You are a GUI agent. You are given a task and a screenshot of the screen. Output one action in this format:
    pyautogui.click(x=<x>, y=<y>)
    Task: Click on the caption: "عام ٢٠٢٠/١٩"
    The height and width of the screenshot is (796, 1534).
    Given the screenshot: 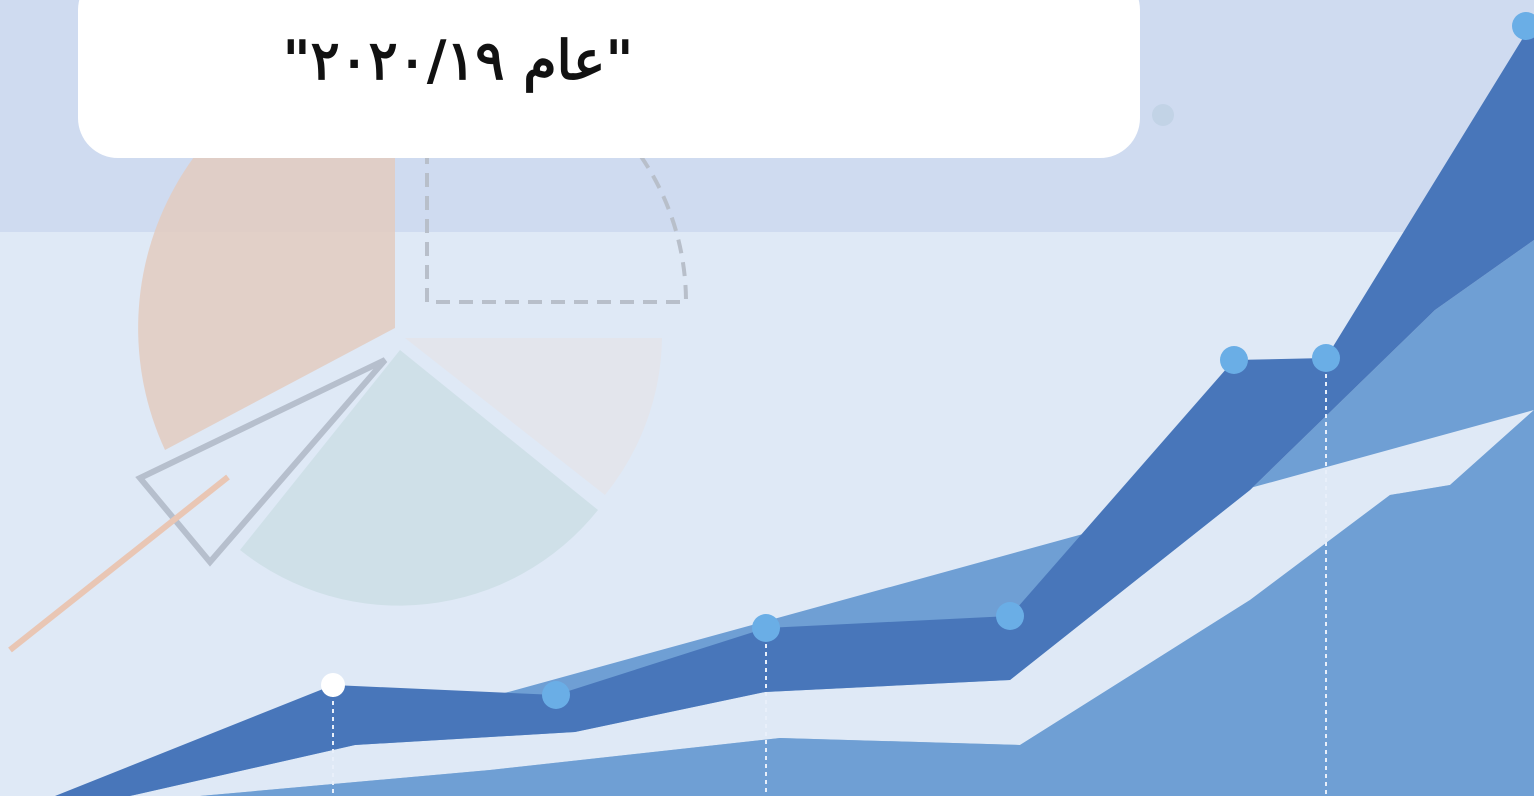 What is the action you would take?
    pyautogui.click(x=458, y=60)
    